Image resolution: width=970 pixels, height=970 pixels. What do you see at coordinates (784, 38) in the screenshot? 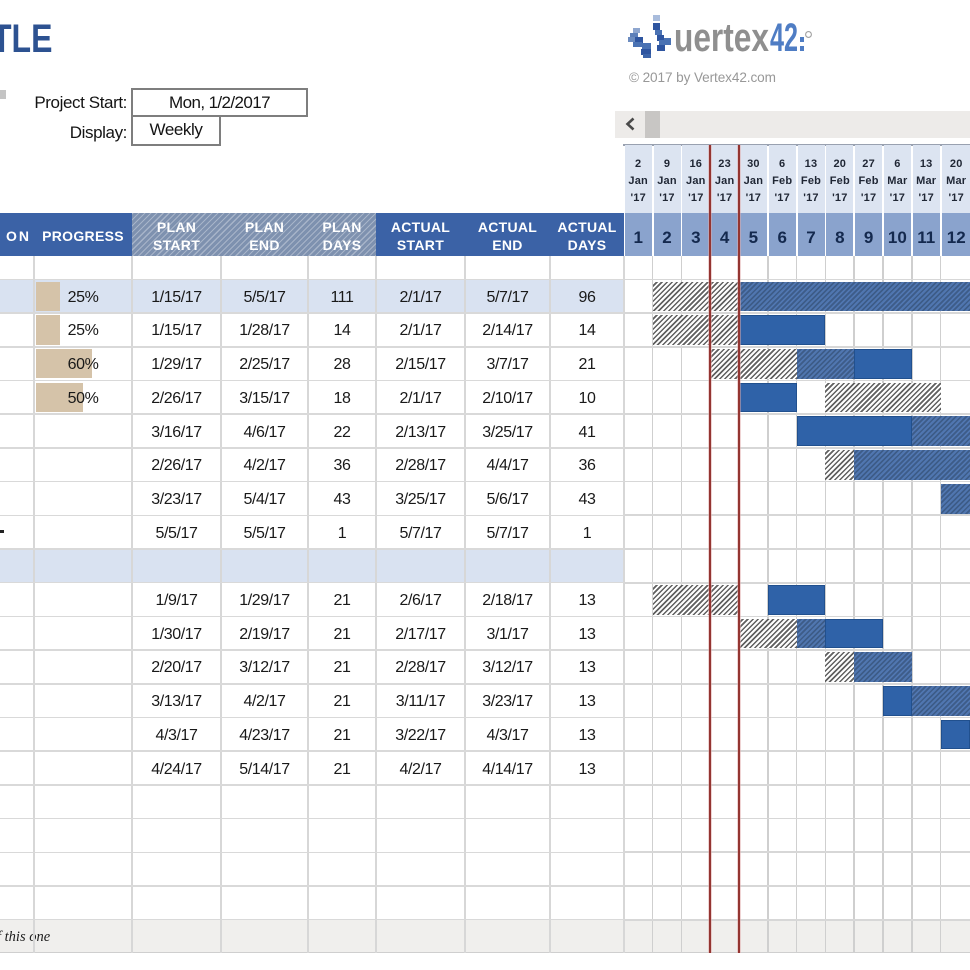
I see `svg-text: 42` at bounding box center [784, 38].